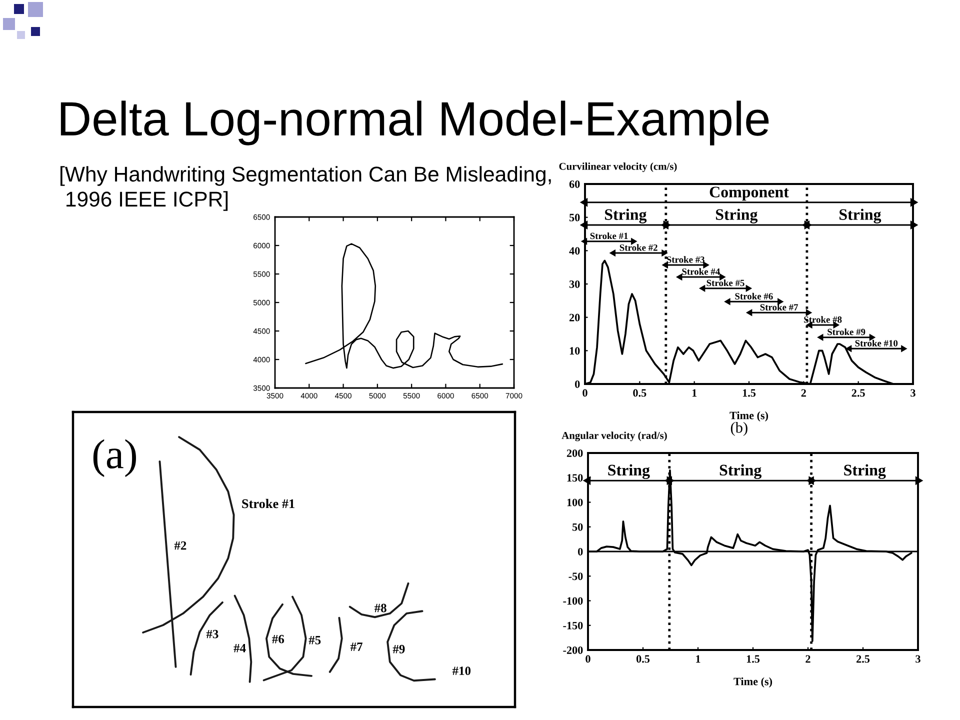 Image resolution: width=960 pixels, height=720 pixels. I want to click on series-label: Stroke #3, so click(685, 259).